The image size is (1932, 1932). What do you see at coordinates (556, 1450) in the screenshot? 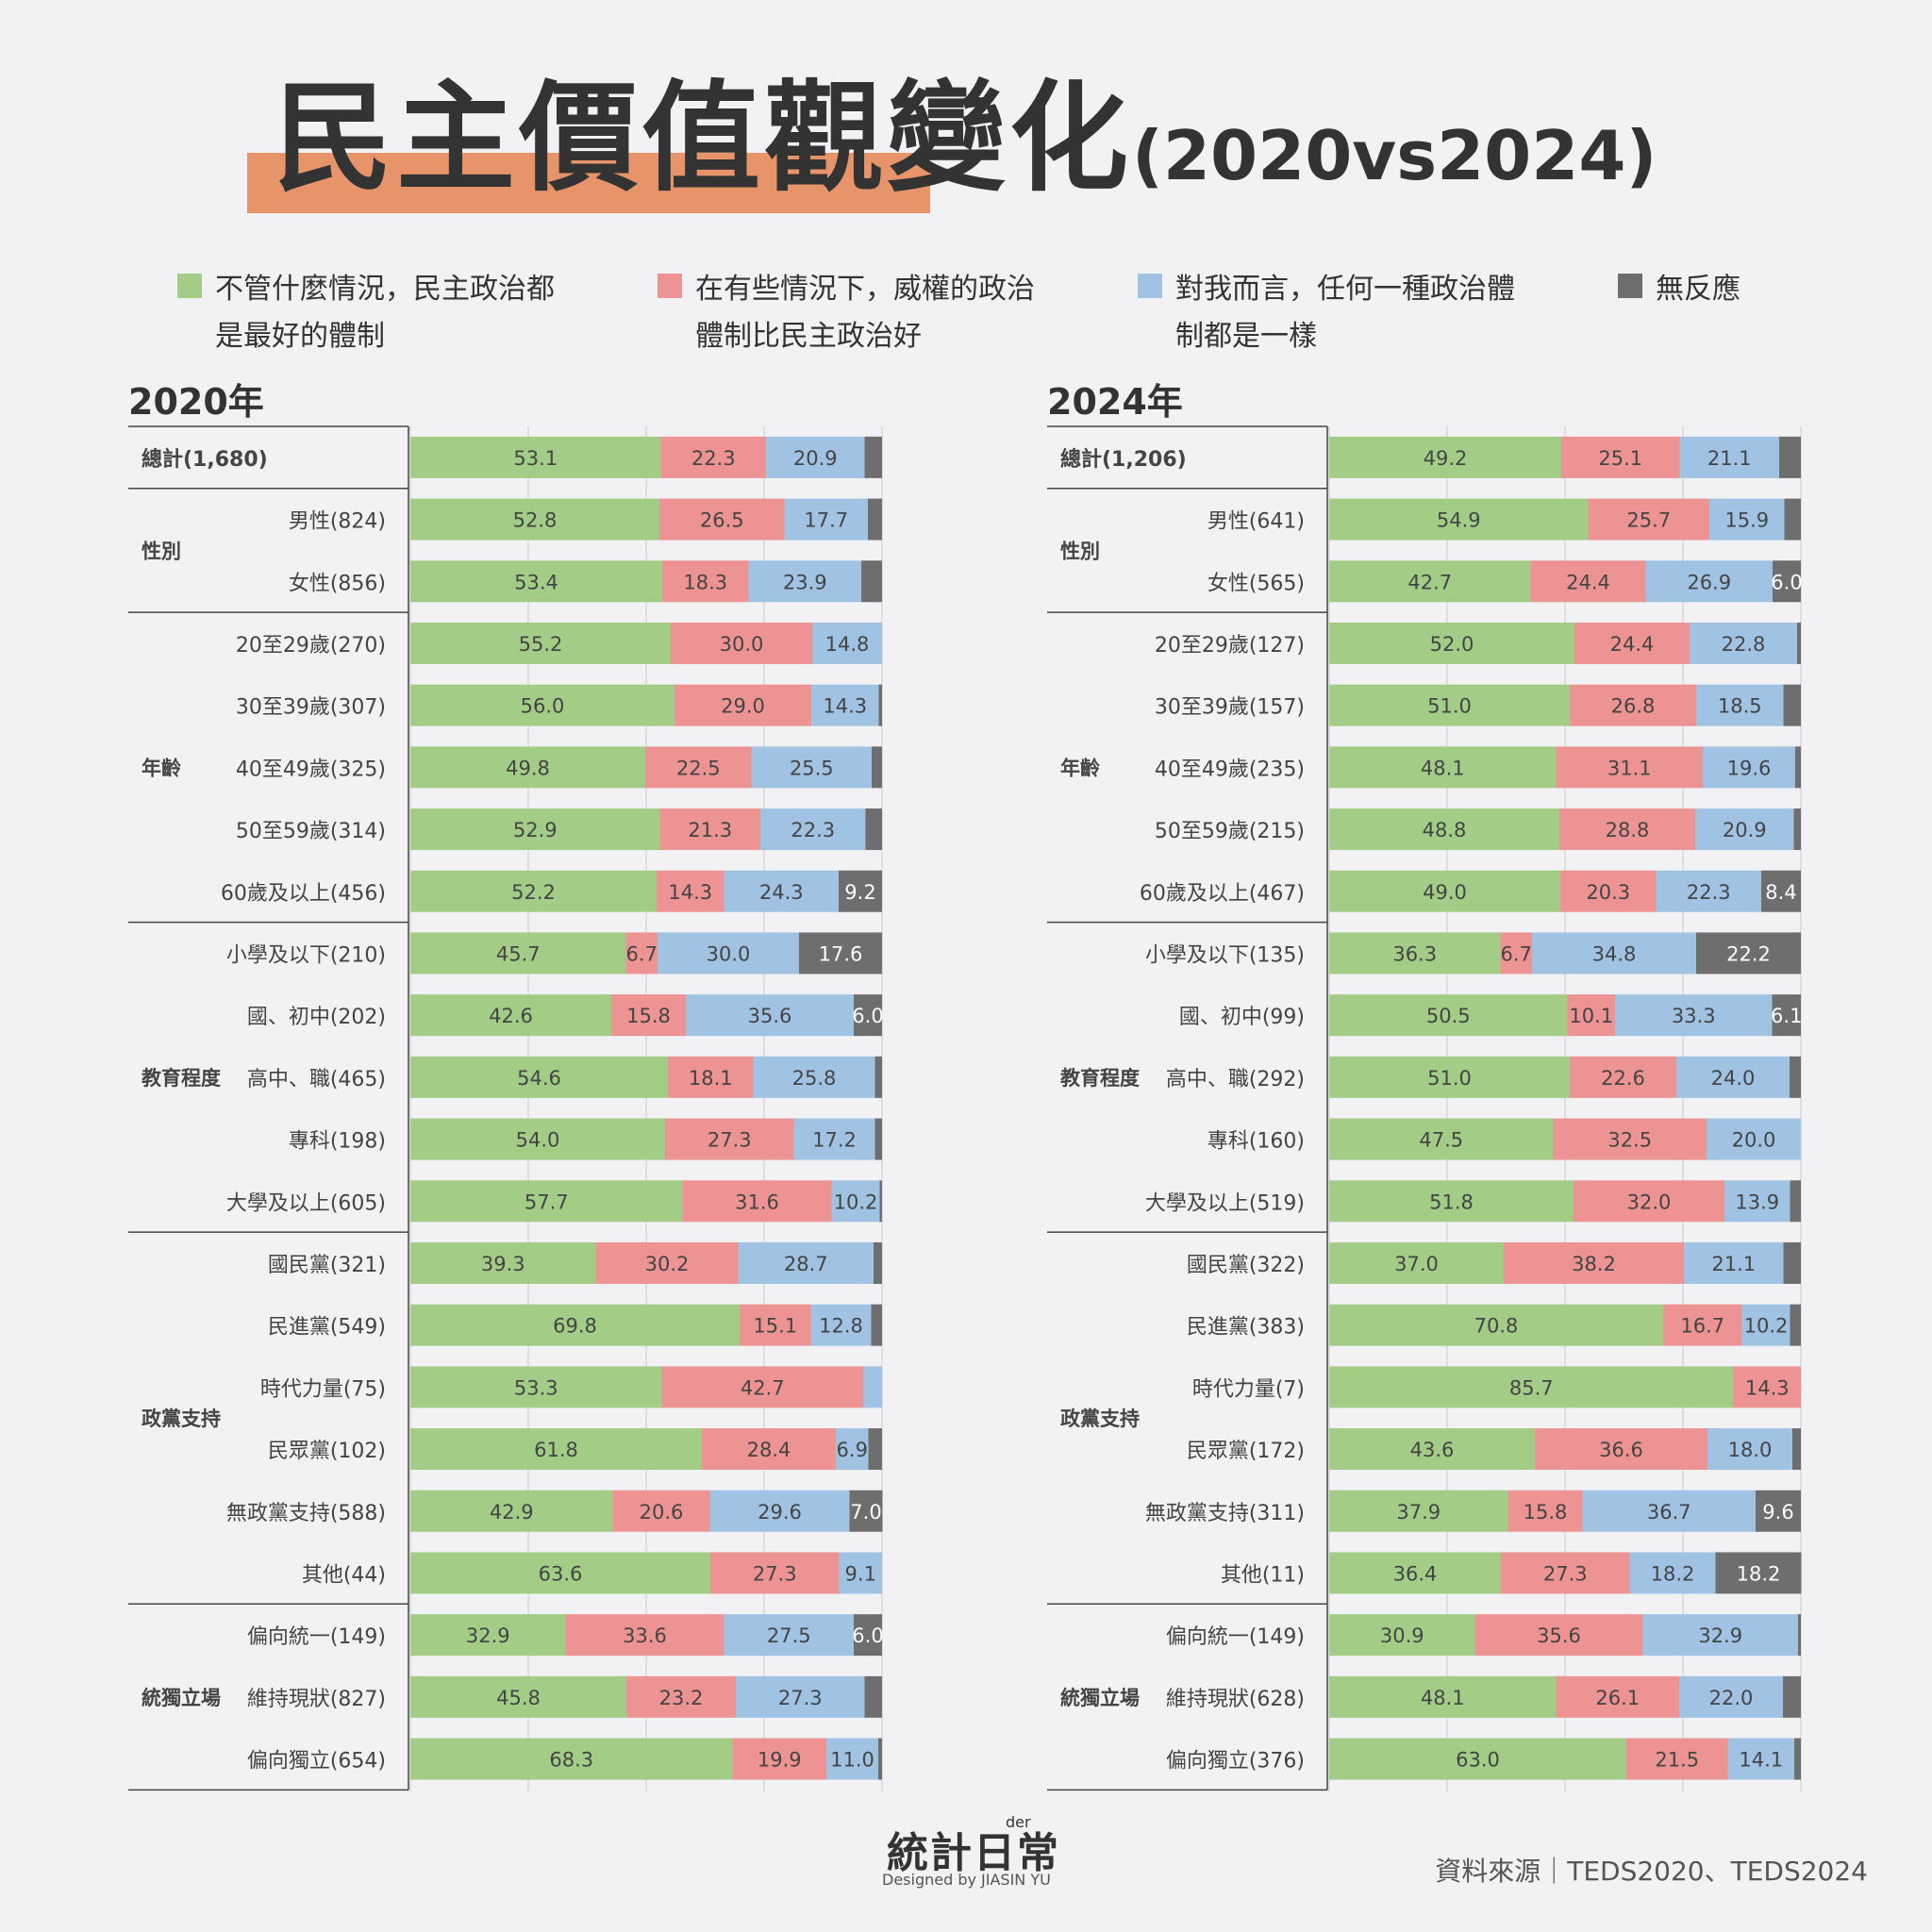
I see `data-label: 61.8` at bounding box center [556, 1450].